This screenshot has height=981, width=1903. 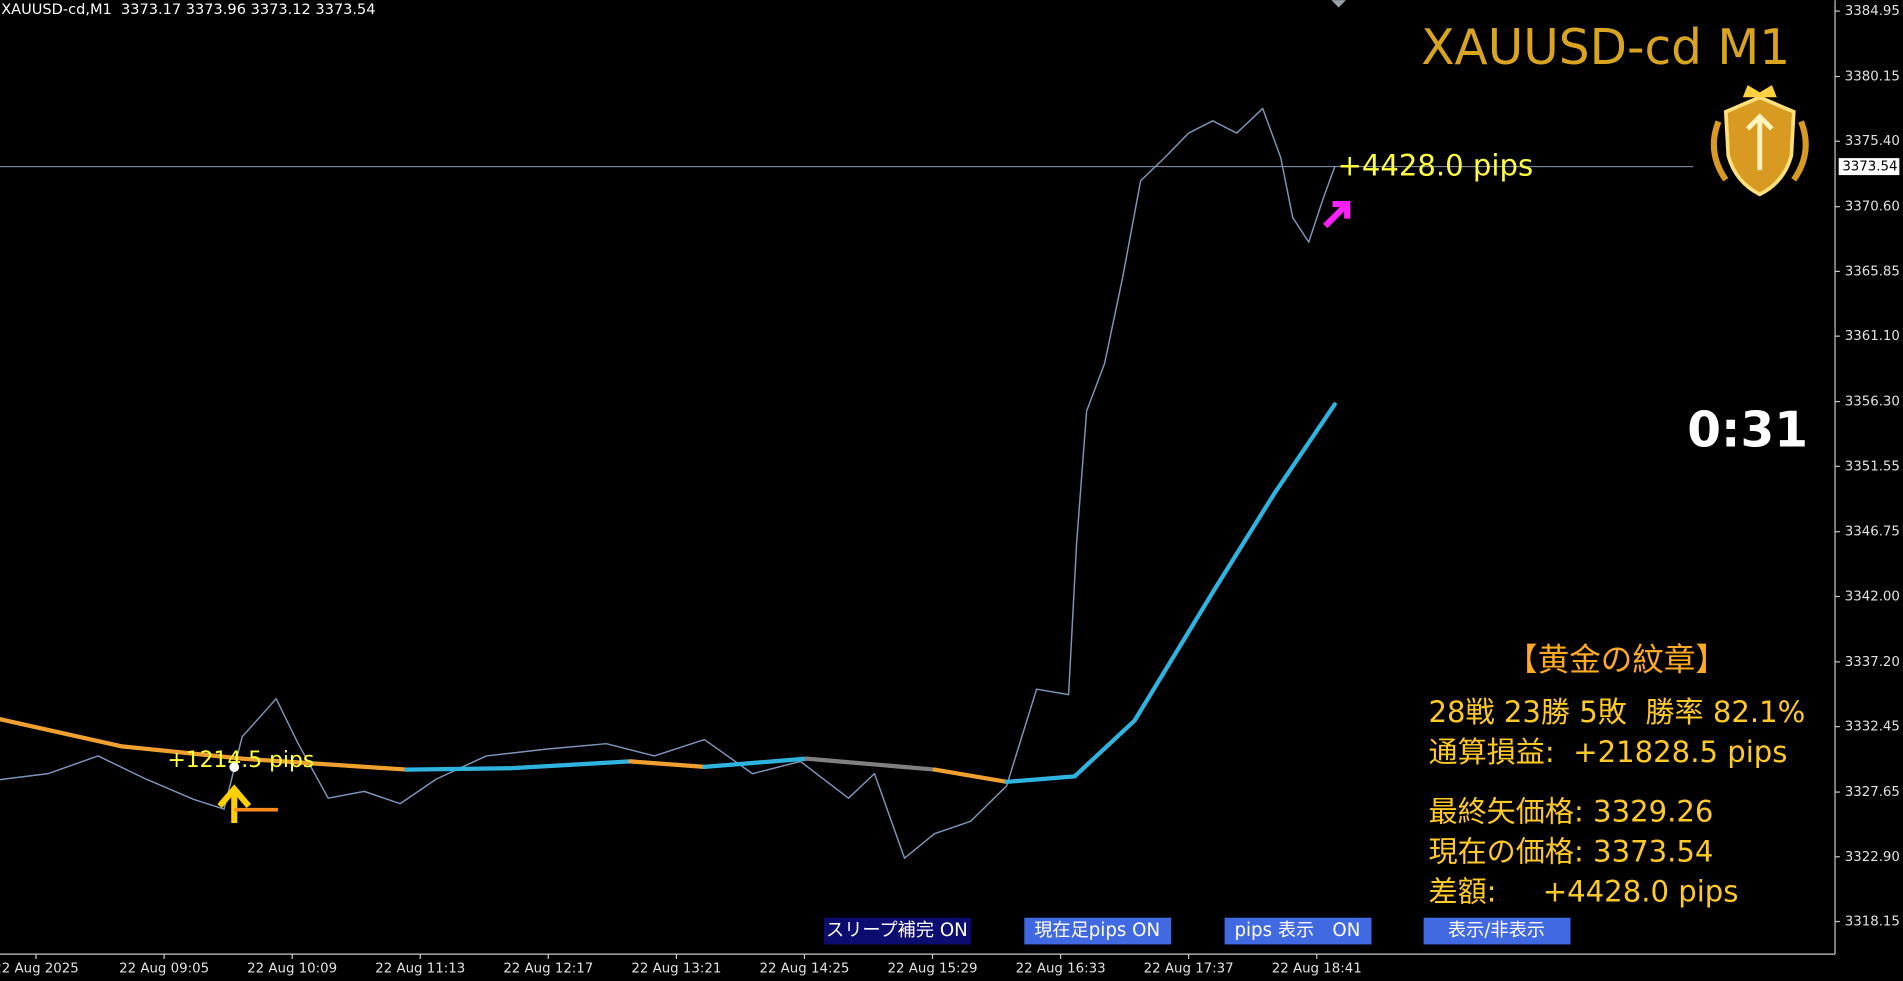 I want to click on button-label: pips 表示 ON, so click(x=1297, y=930).